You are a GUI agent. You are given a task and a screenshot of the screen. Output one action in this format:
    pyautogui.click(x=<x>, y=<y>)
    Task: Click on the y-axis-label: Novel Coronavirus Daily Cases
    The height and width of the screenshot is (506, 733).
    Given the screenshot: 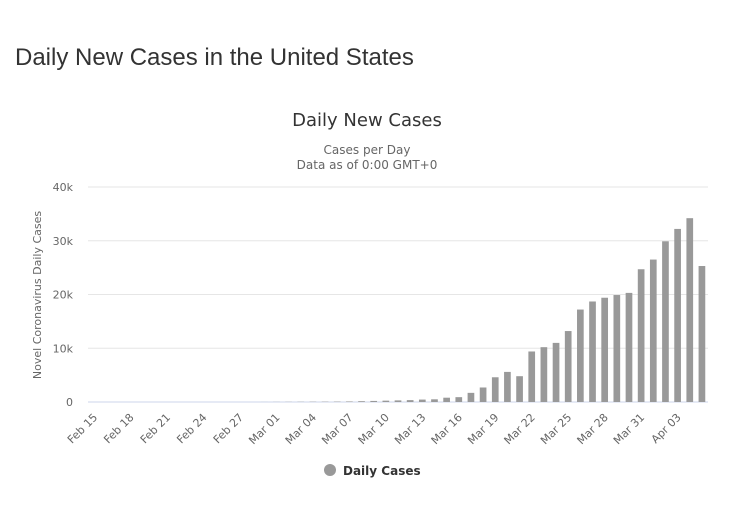 What is the action you would take?
    pyautogui.click(x=37, y=295)
    